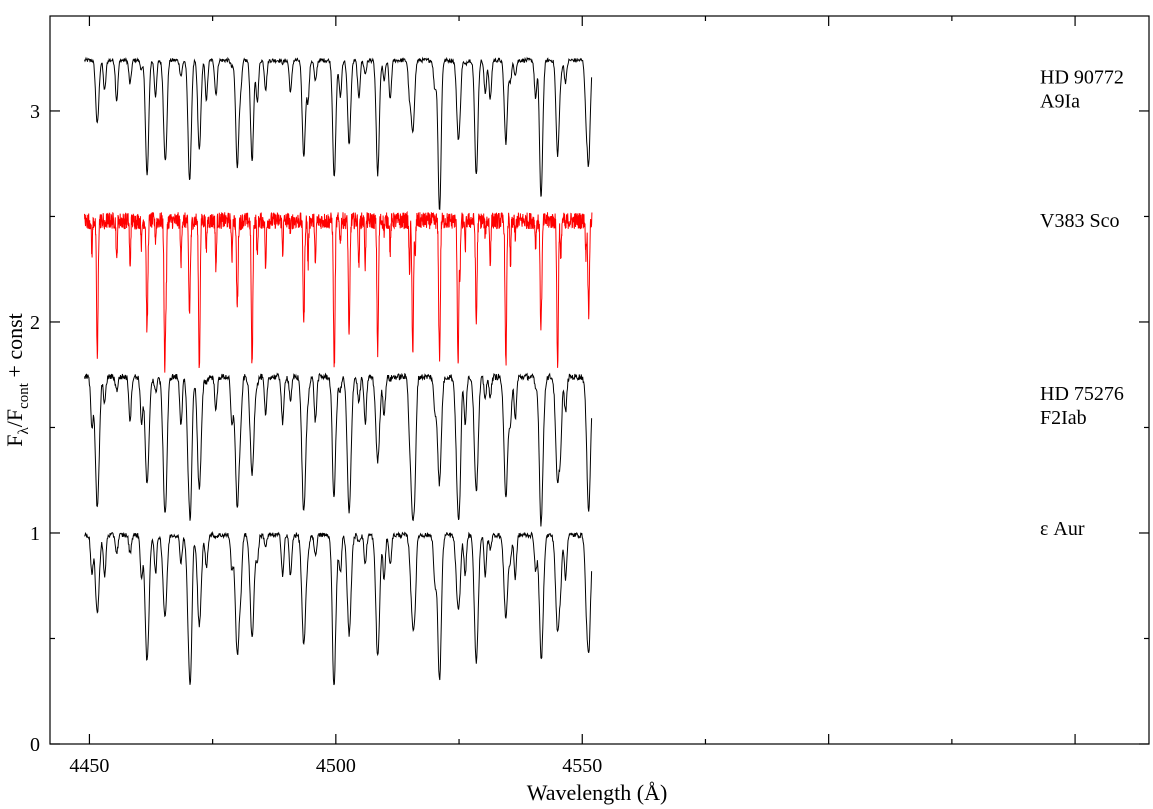  I want to click on y-label-sub1: λ, so click(24, 431).